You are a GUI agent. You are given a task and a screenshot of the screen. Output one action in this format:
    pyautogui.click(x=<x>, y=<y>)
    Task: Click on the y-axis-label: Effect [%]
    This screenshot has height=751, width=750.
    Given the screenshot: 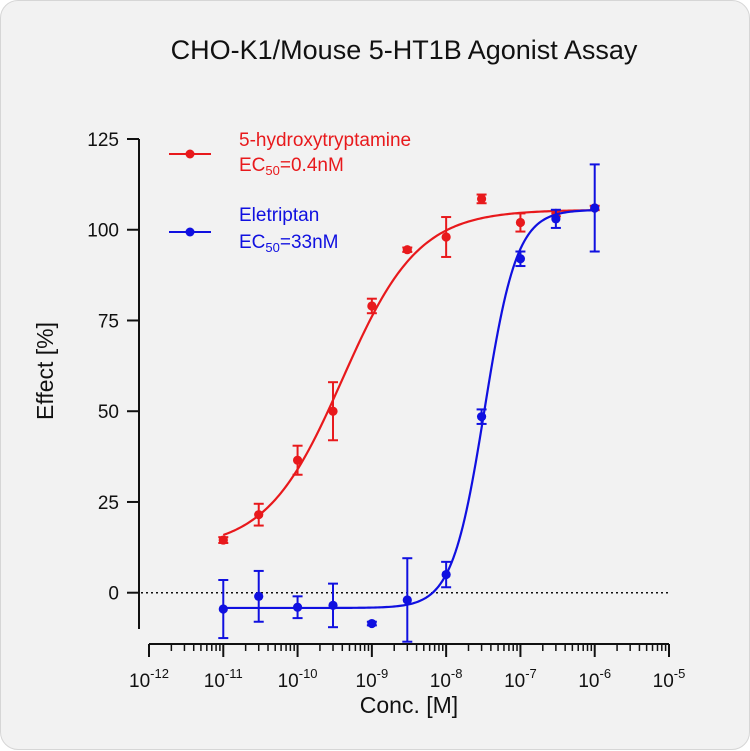 What is the action you would take?
    pyautogui.click(x=45, y=371)
    